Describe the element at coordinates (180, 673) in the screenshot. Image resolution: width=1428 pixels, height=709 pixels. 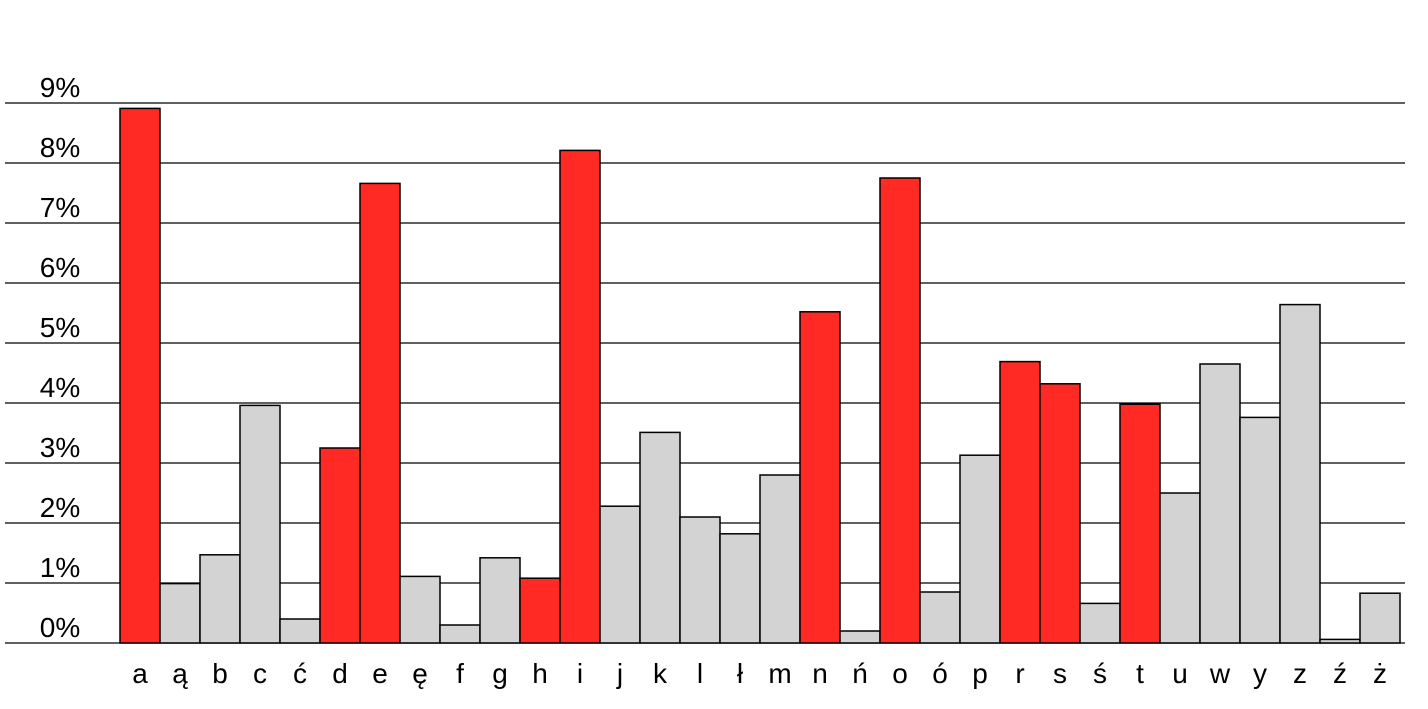
I see `category-label: ą` at that location.